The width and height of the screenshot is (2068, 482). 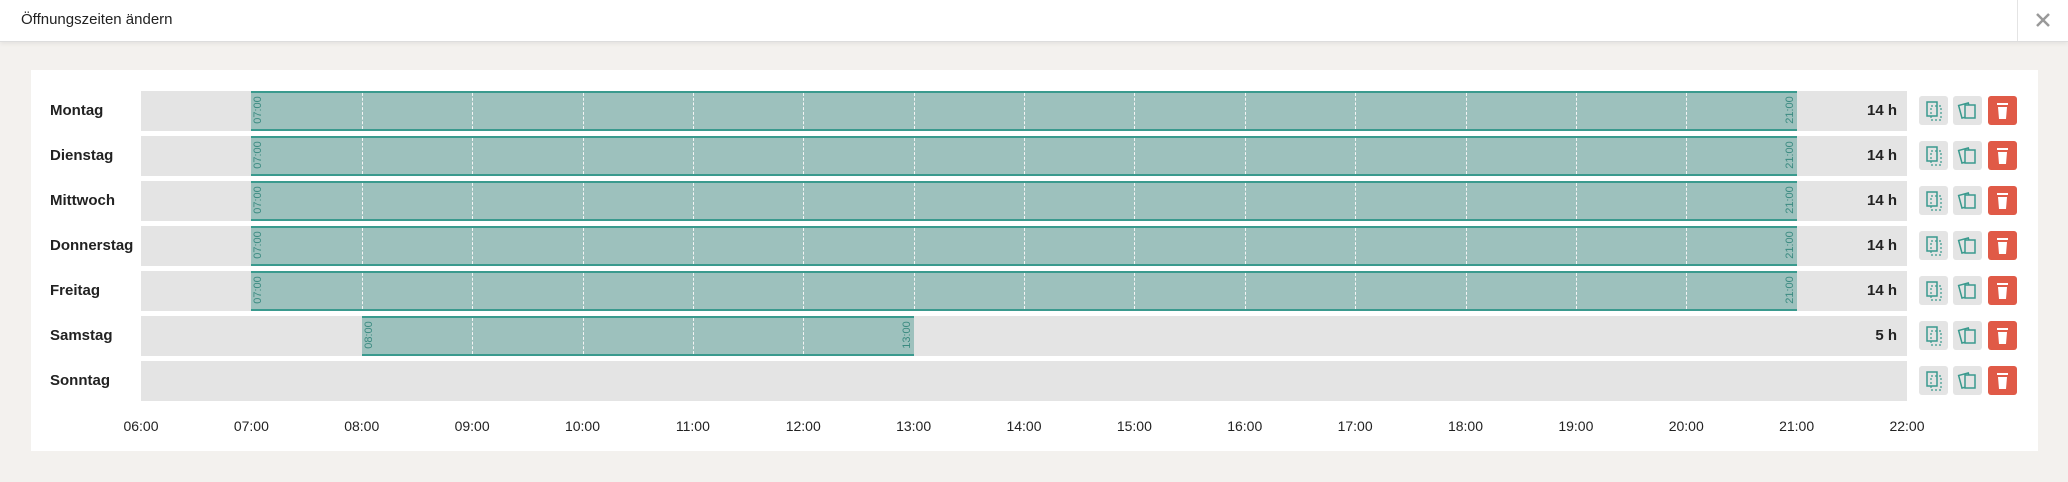 What do you see at coordinates (362, 426) in the screenshot?
I see `axis-tick-label: 08:00` at bounding box center [362, 426].